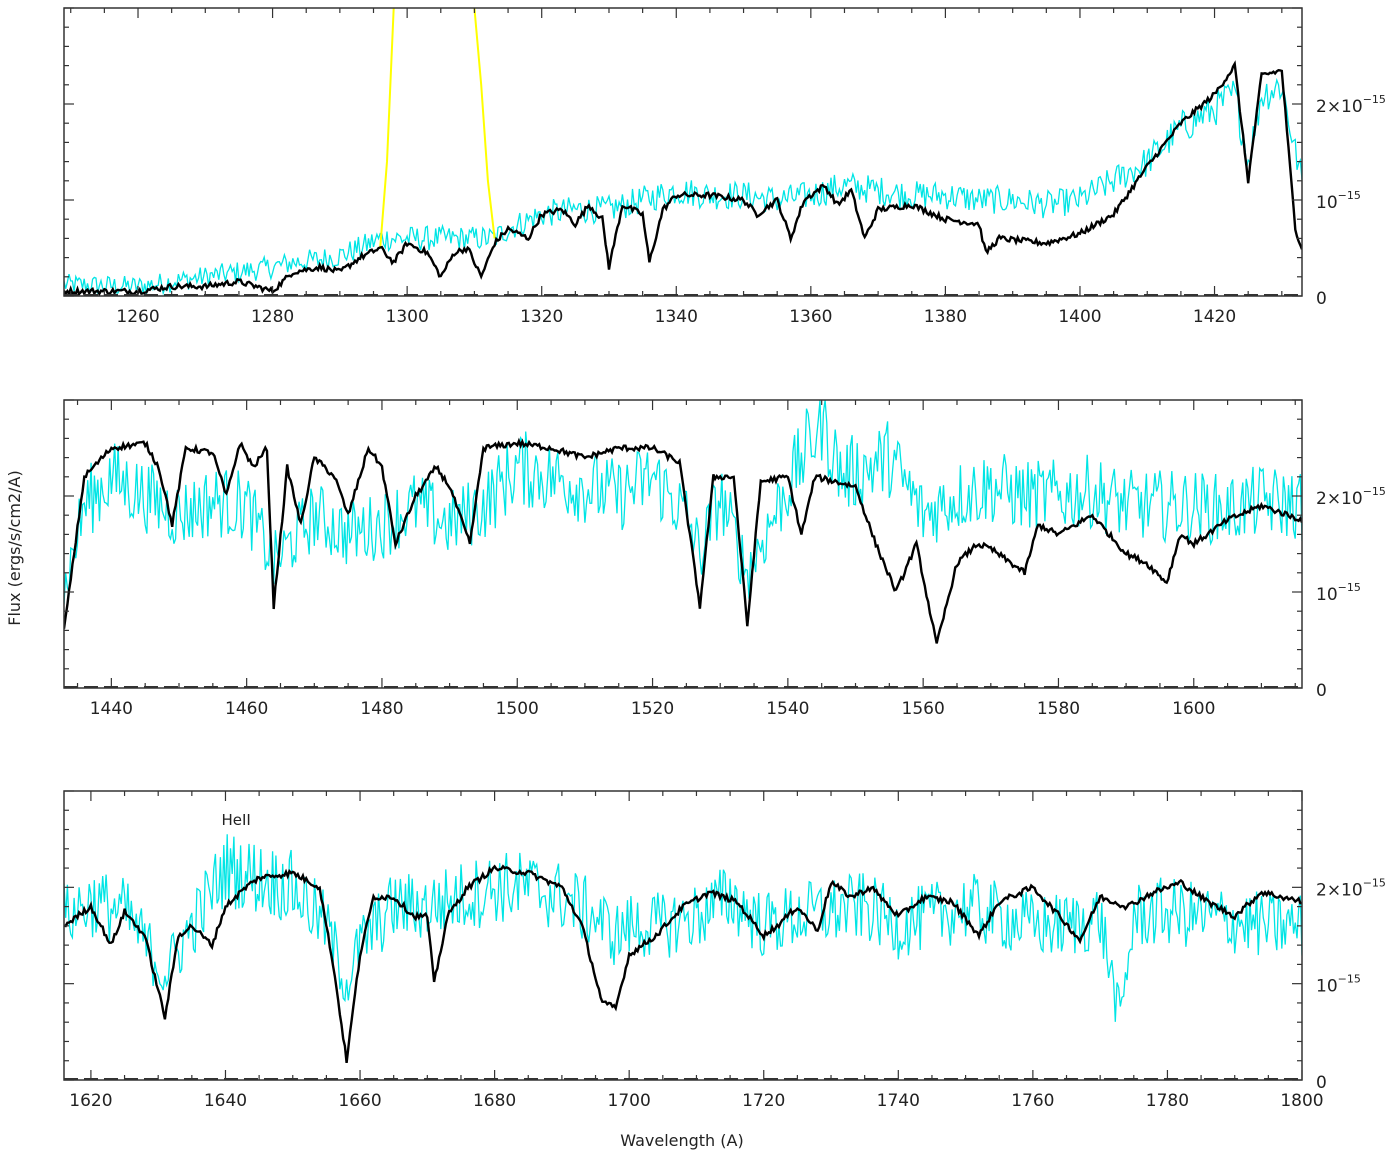 The height and width of the screenshot is (1153, 1400). I want to click on x-tick-label: 1440, so click(111, 709).